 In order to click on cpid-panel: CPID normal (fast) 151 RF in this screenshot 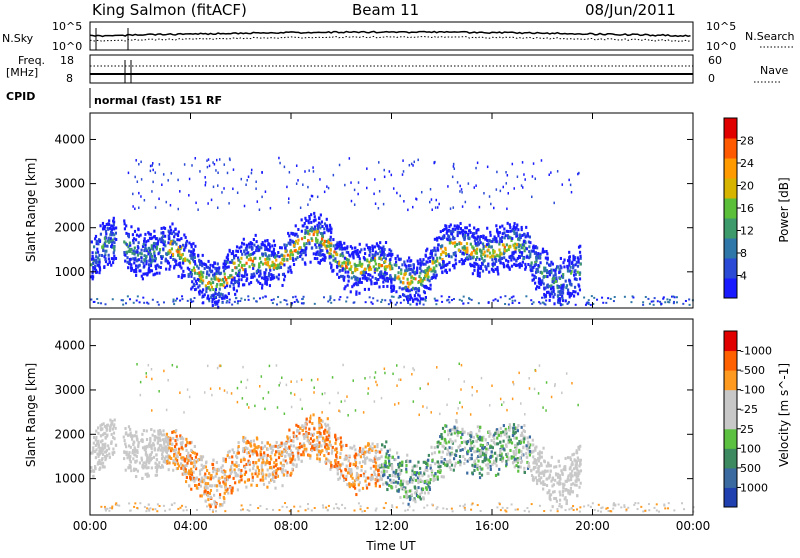, I will do `click(114, 98)`.